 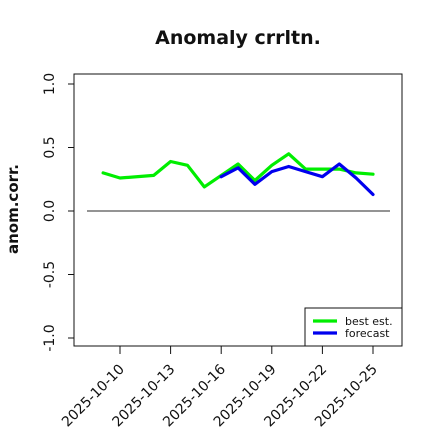 What do you see at coordinates (369, 321) in the screenshot?
I see `legend-label-0: best est.` at bounding box center [369, 321].